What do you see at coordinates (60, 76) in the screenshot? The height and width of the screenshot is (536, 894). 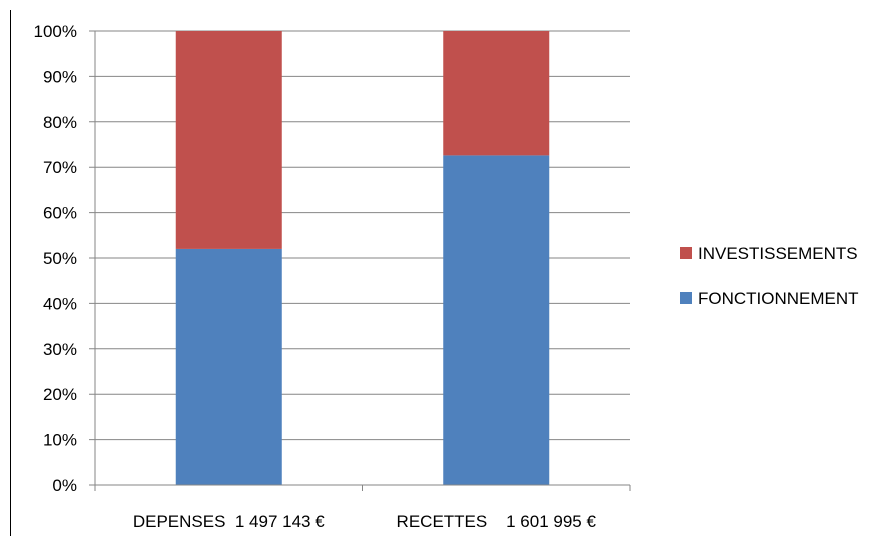 I see `y-tick-label: 90%` at bounding box center [60, 76].